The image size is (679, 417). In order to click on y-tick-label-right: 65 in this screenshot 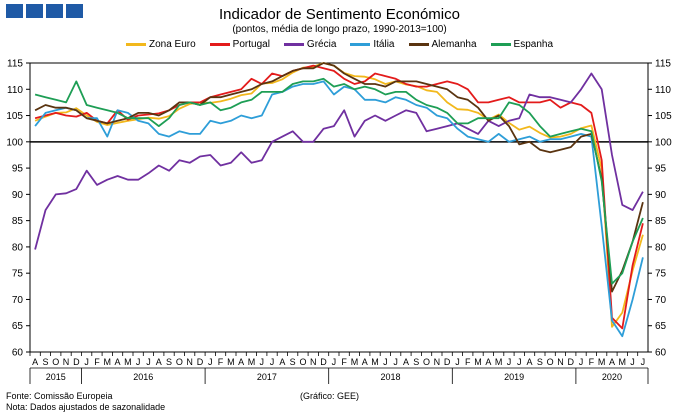, I will do `click(661, 326)`.